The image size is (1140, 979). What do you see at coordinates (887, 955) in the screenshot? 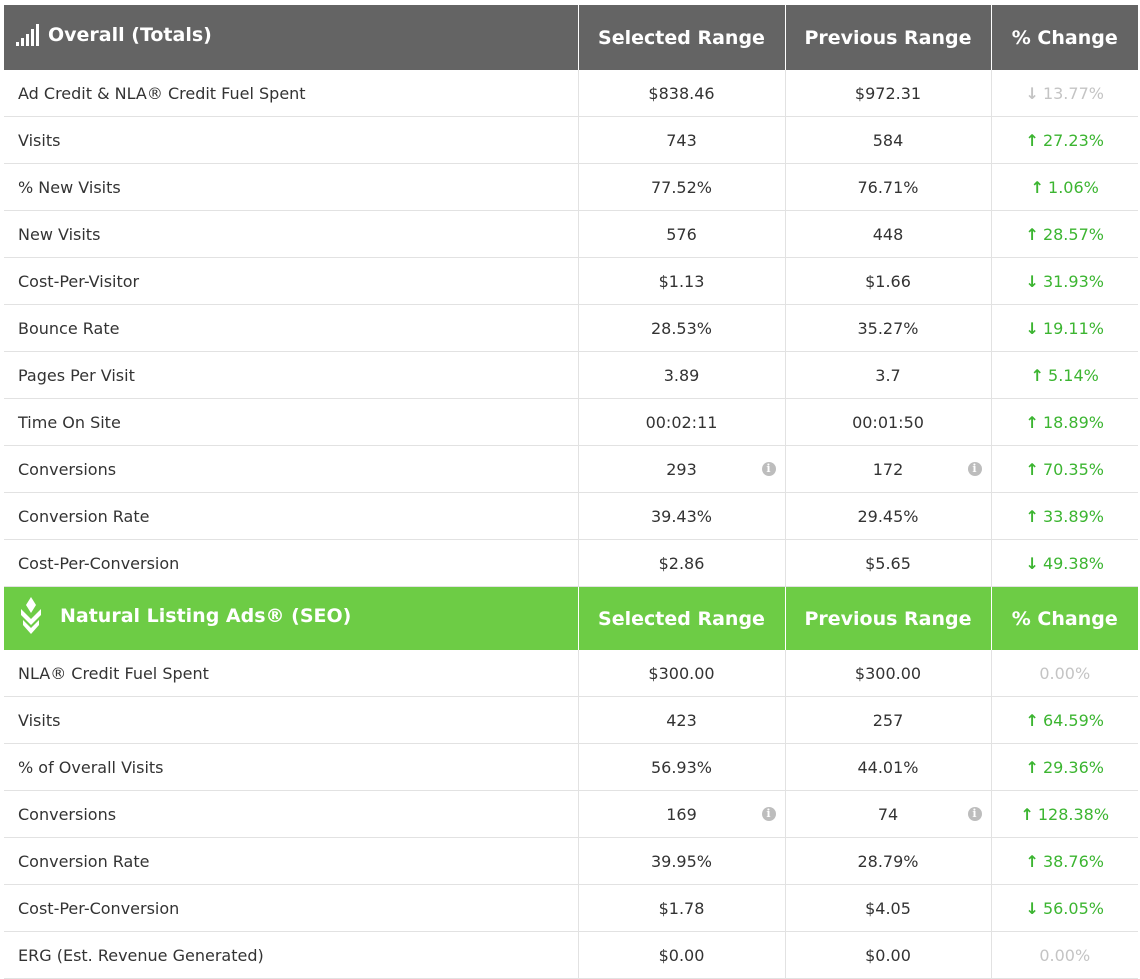
I see `previous-value-cell: $0.00` at bounding box center [887, 955].